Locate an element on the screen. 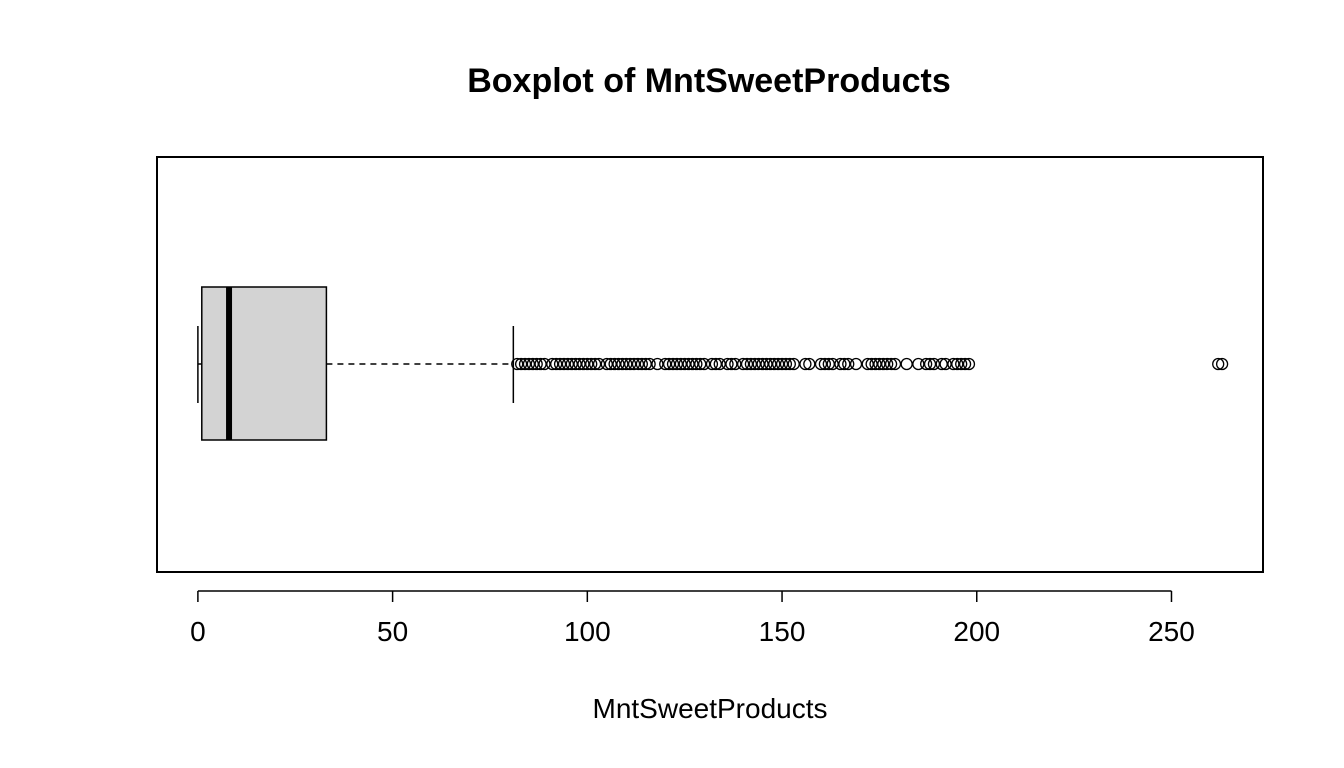  x-tick-label: 0 is located at coordinates (198, 631).